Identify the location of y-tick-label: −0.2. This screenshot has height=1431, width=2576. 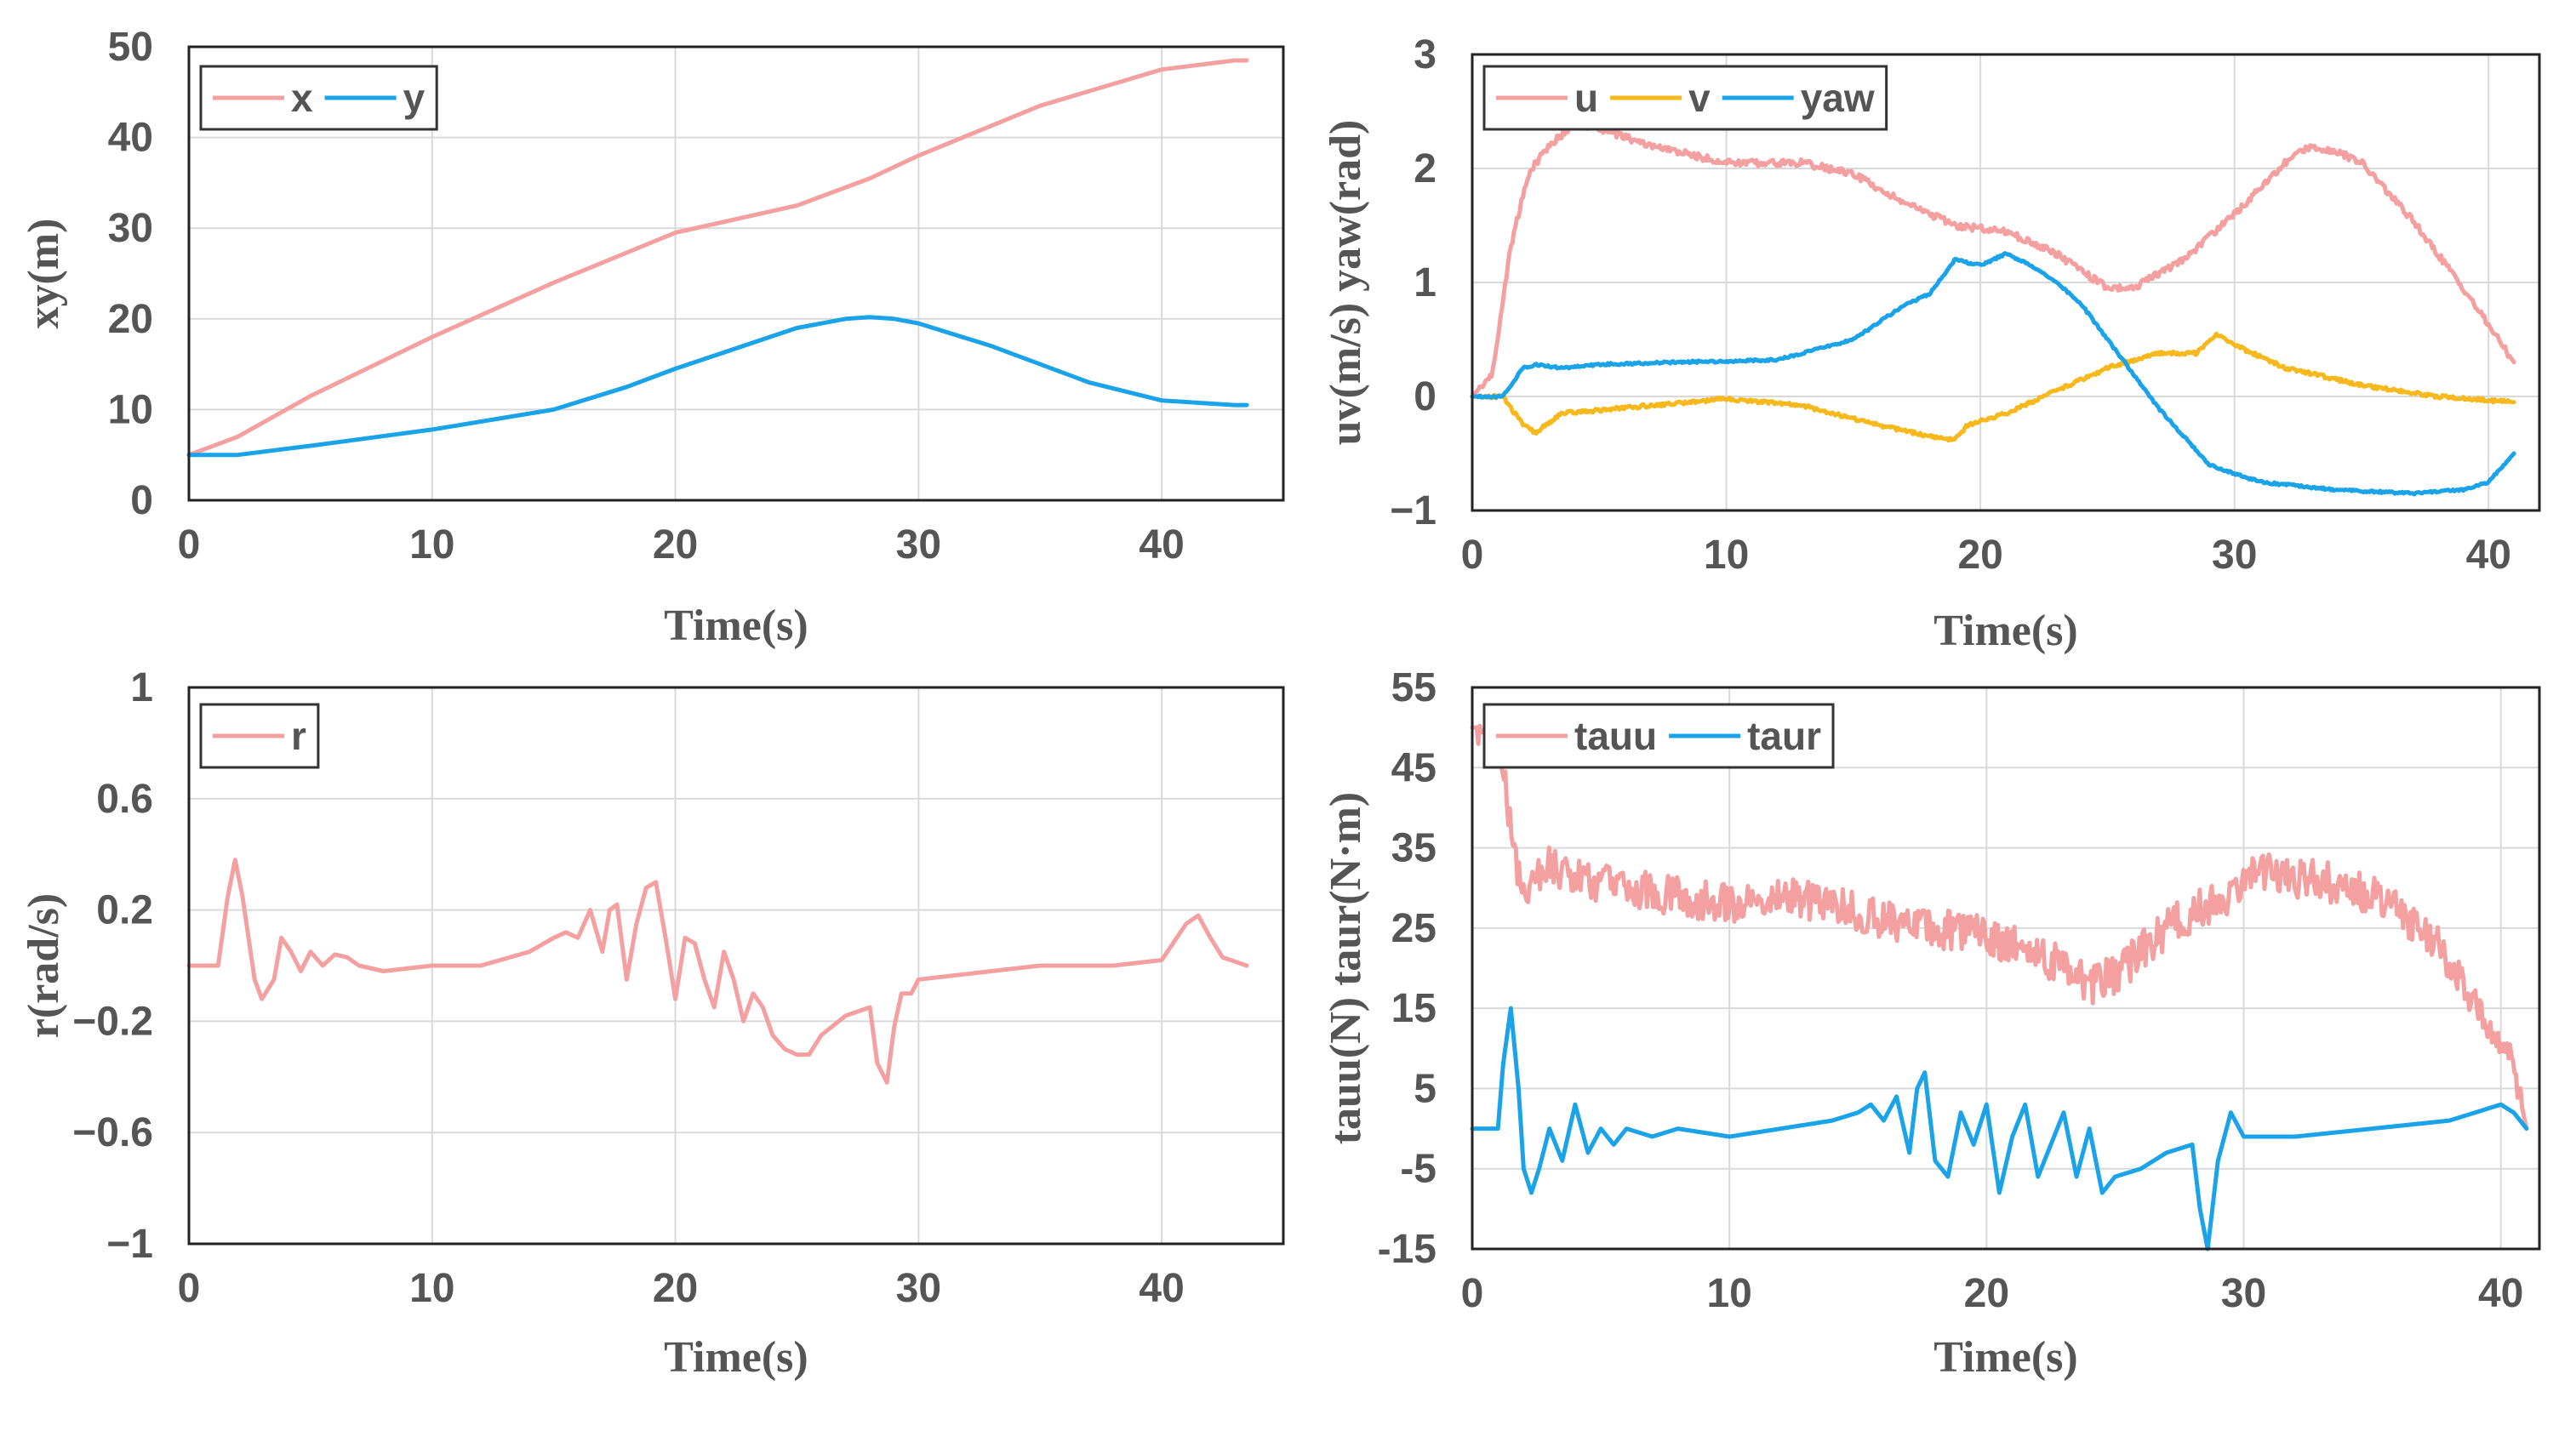
(112, 1021).